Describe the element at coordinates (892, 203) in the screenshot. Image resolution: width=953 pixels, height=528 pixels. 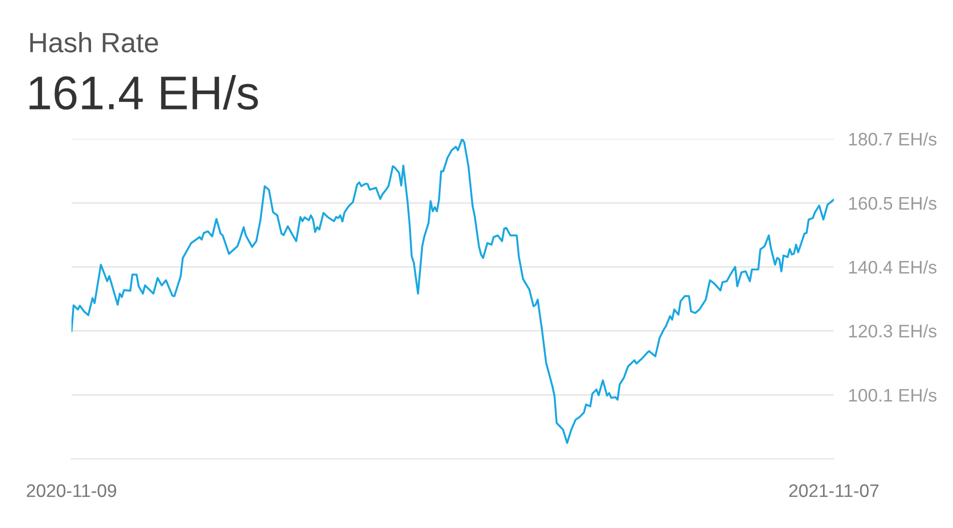
I see `y-tick-label: 160.5 EH/s` at that location.